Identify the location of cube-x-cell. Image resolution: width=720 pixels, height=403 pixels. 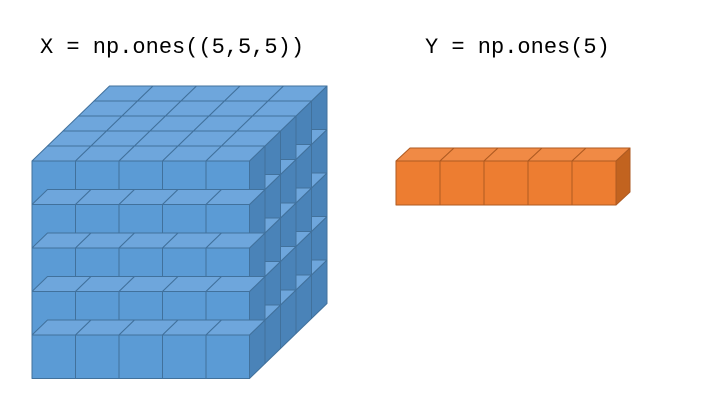
(235, 349).